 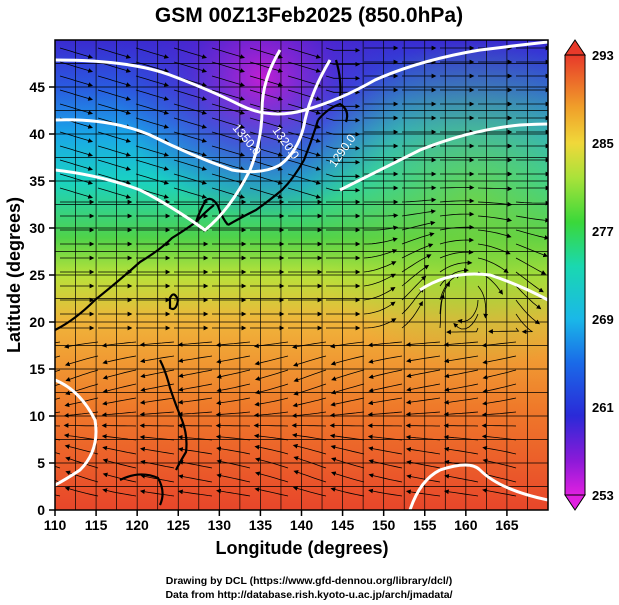 I want to click on x-tick-label: 145, so click(x=343, y=525).